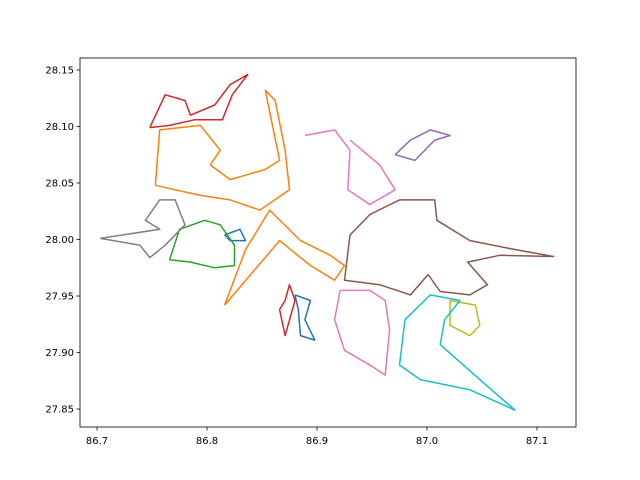  What do you see at coordinates (207, 441) in the screenshot?
I see `x-tick-label: 86.8` at bounding box center [207, 441].